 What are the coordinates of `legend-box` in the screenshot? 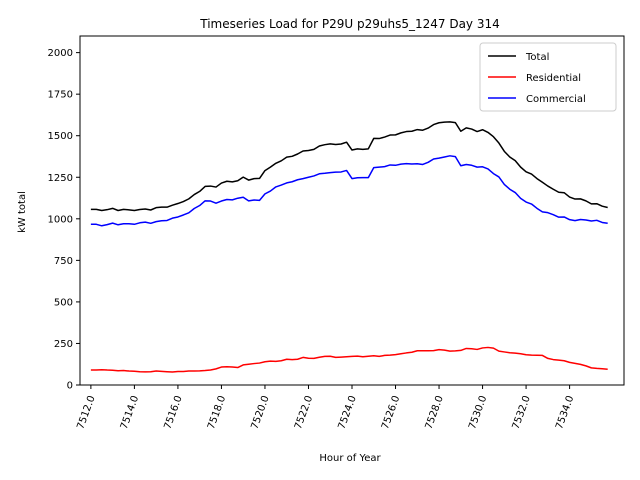 It's located at (548, 77).